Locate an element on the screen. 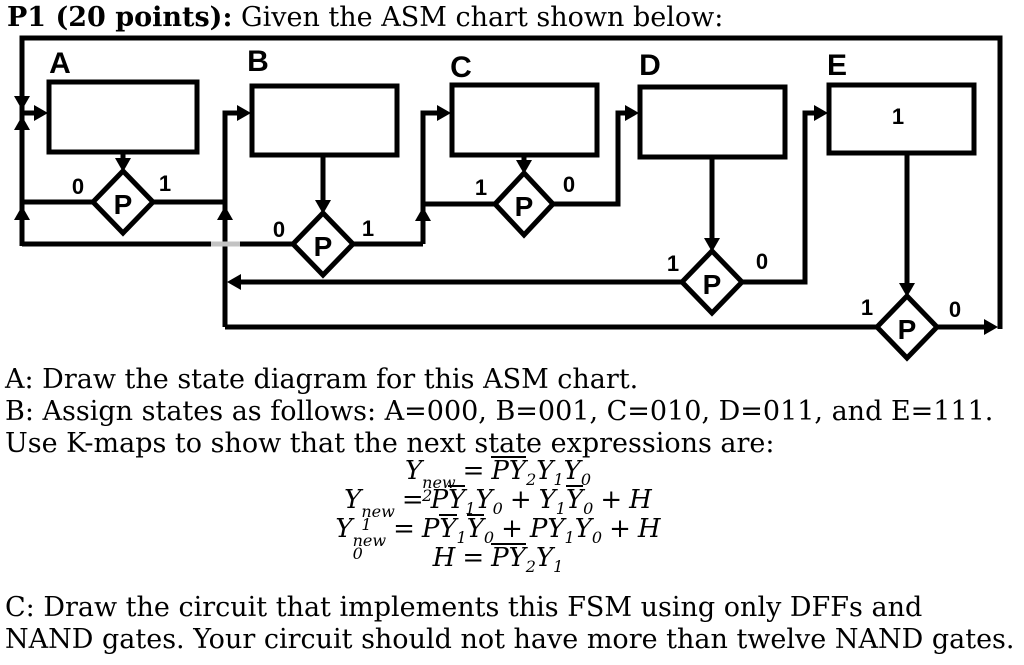 This screenshot has height=665, width=1024. branch-label-e-left: 1 is located at coordinates (867, 307).